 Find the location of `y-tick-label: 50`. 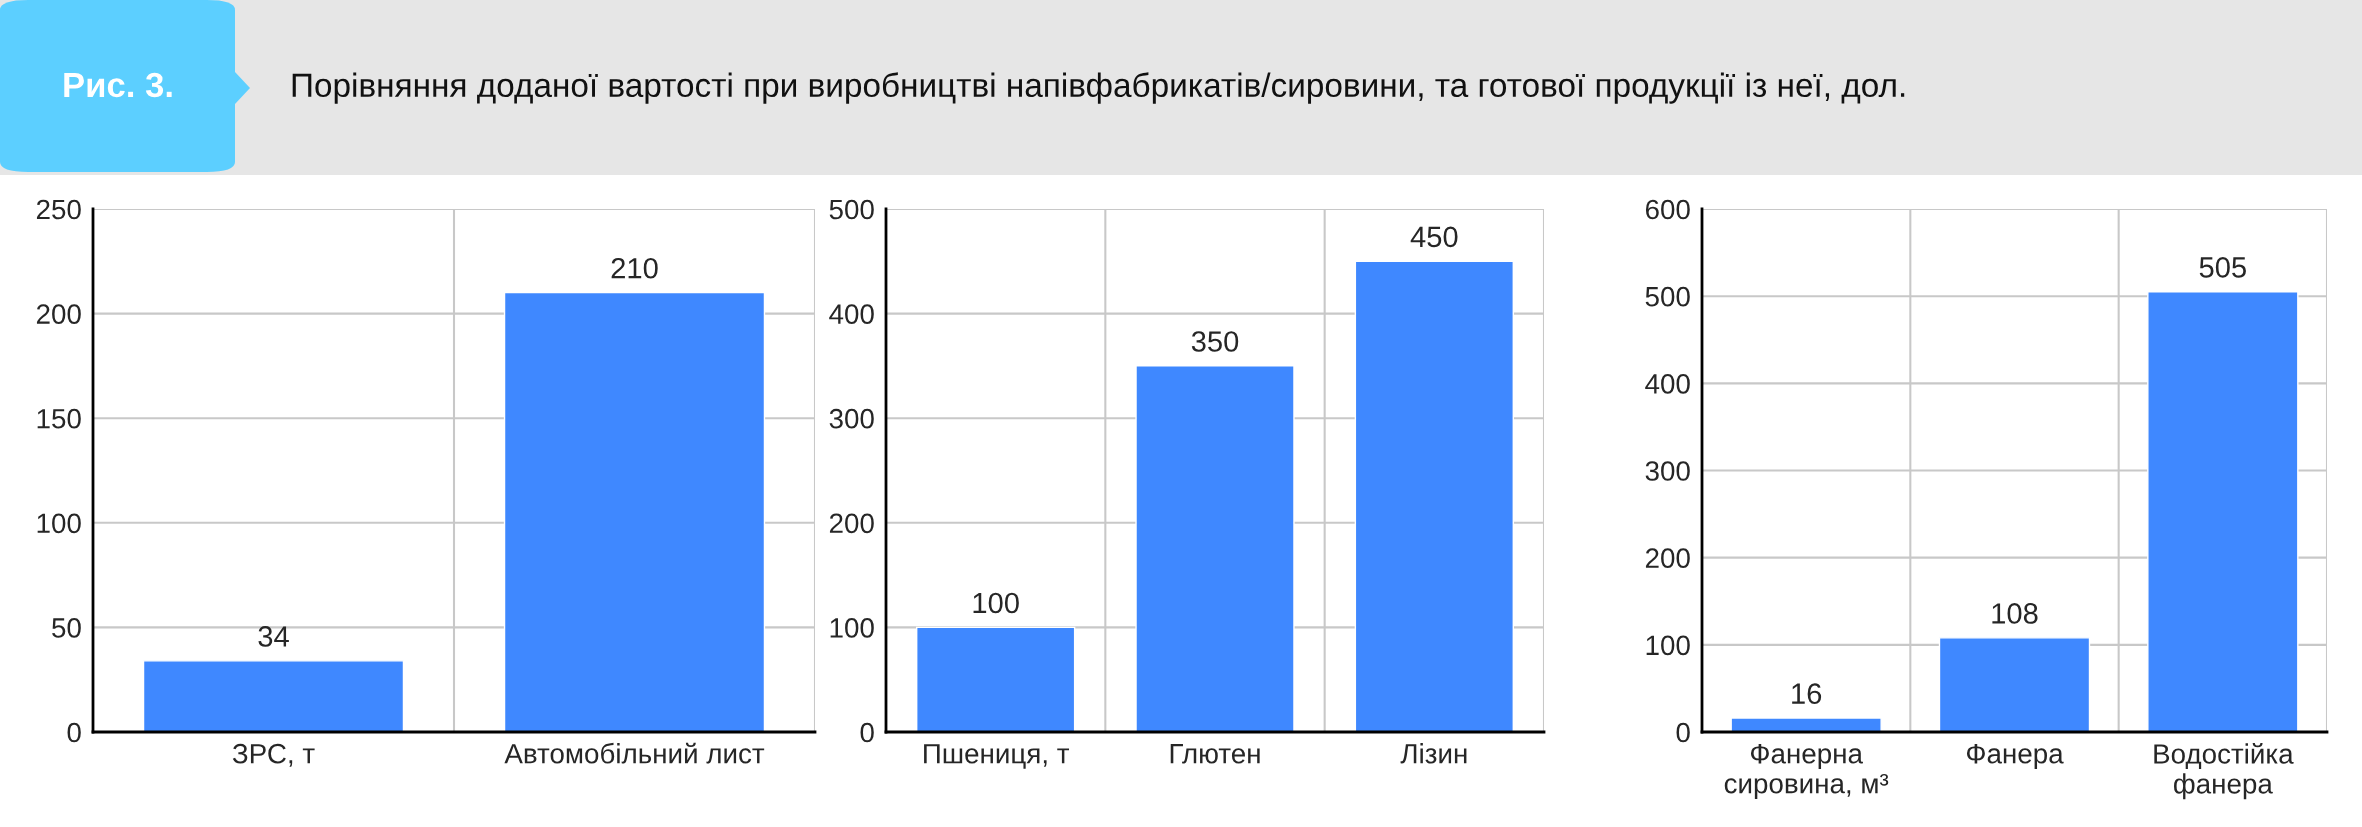

y-tick-label: 50 is located at coordinates (66, 628).